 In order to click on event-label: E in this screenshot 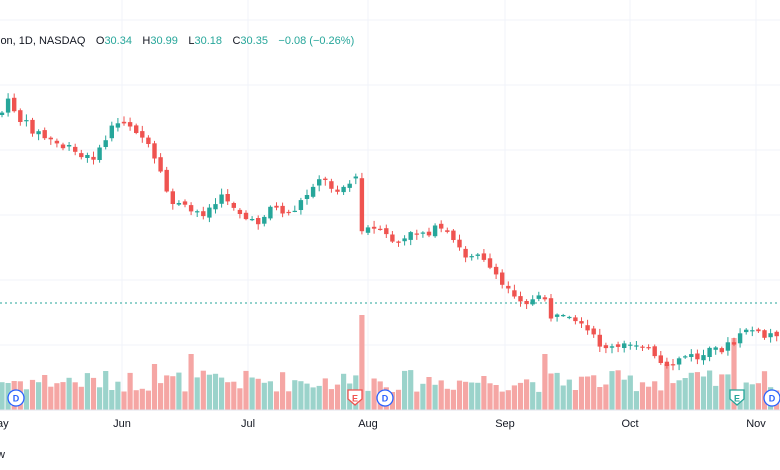, I will do `click(737, 399)`.